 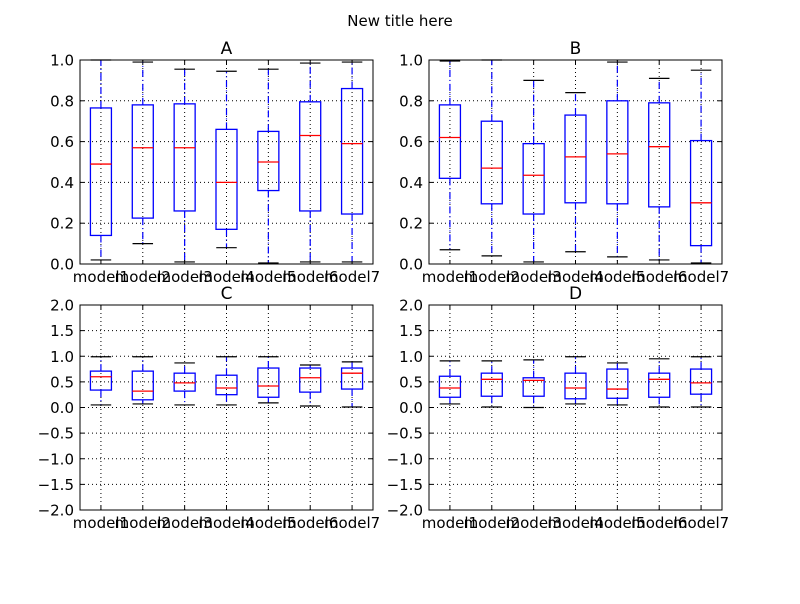 I want to click on subplot-title: C, so click(x=227, y=294).